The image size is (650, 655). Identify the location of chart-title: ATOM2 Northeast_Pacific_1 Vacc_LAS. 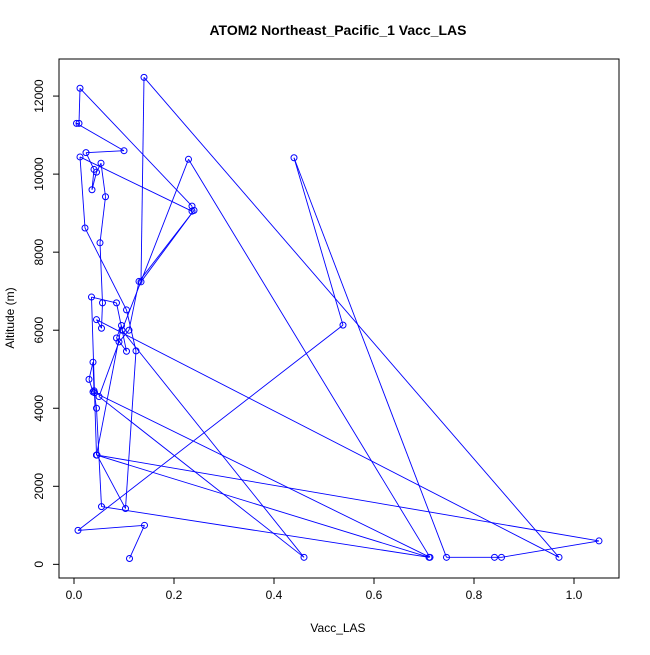
(337, 30).